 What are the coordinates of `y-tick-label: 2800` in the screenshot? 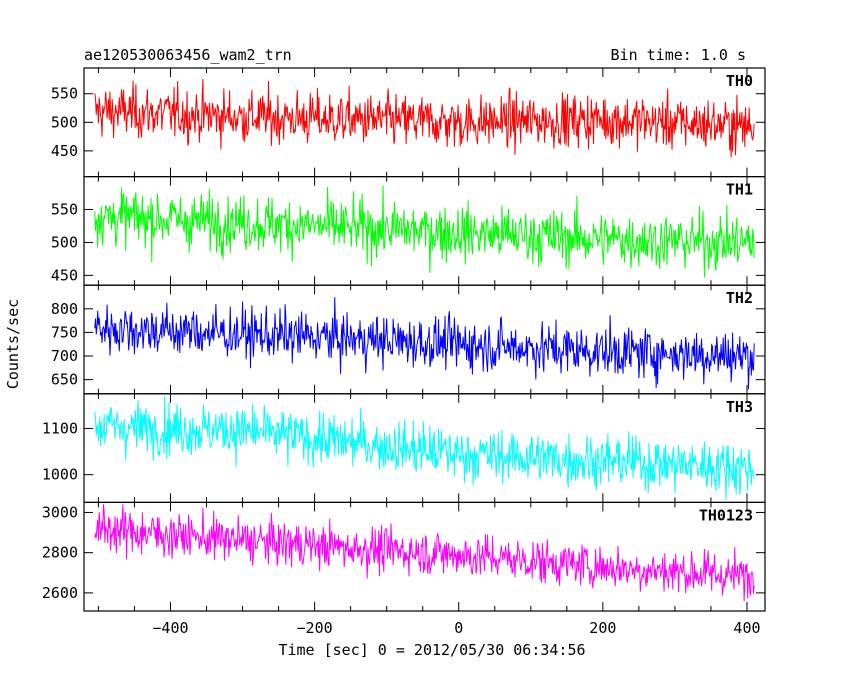 It's located at (60, 553).